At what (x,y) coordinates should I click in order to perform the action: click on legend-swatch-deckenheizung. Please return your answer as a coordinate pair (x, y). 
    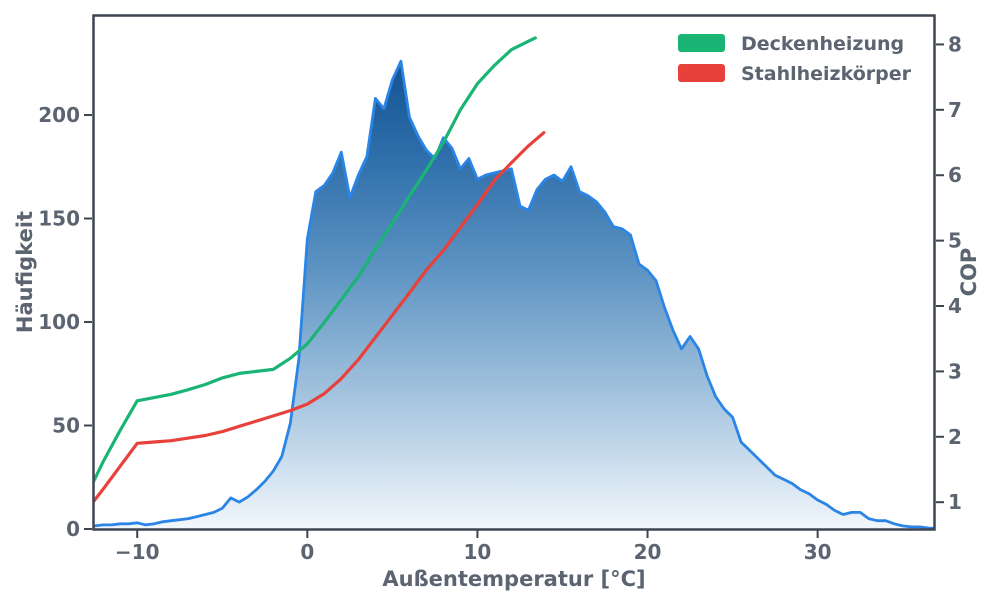
    Looking at the image, I should click on (701, 43).